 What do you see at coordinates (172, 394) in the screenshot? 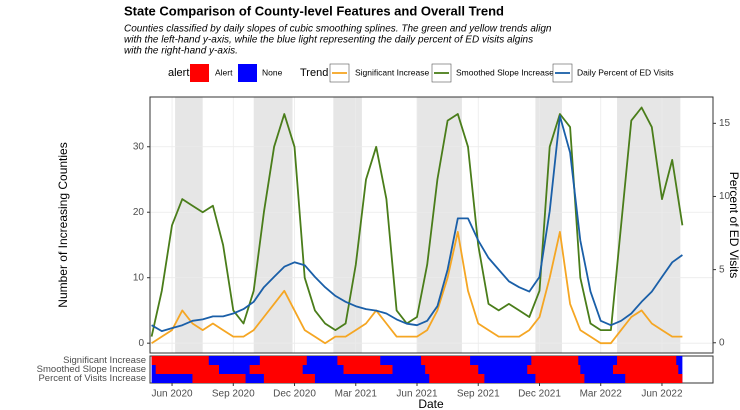
I see `x-tick-label: Jun 2020` at bounding box center [172, 394].